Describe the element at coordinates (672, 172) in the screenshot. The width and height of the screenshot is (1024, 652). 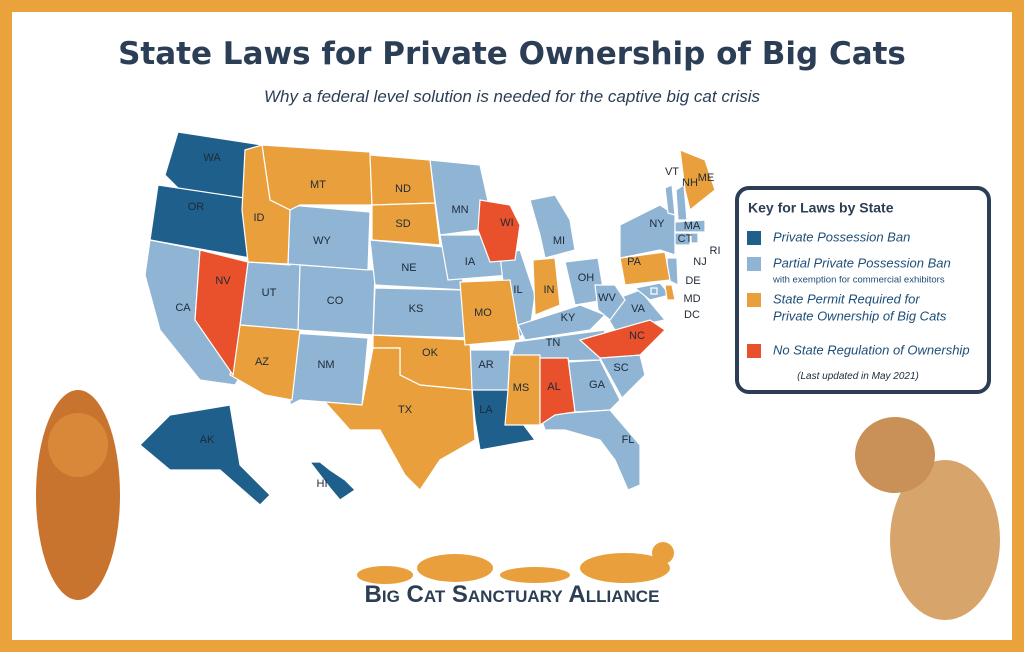
I see `state-label: VT` at that location.